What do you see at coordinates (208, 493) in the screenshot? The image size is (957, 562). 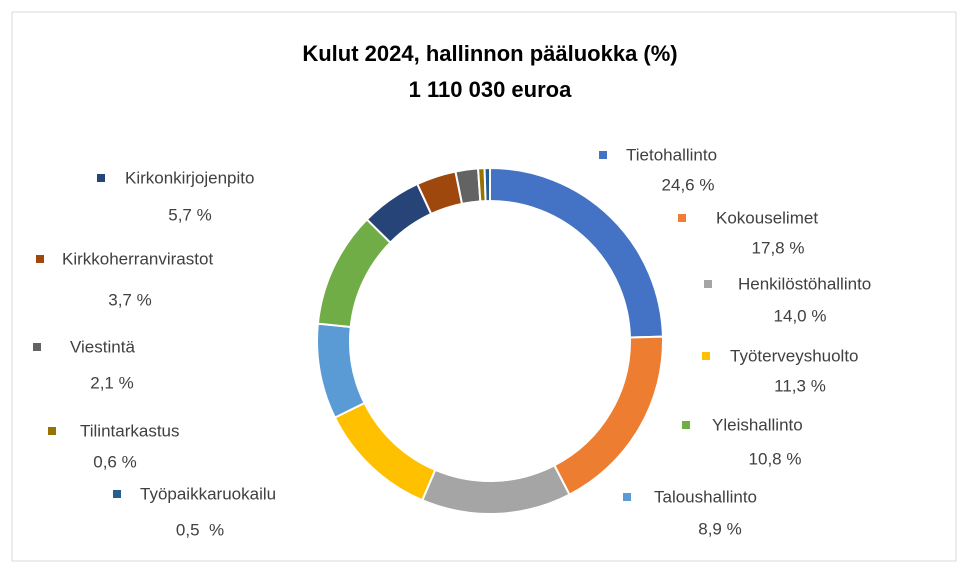 I see `data-label-name: Työpaikkaruokailu` at bounding box center [208, 493].